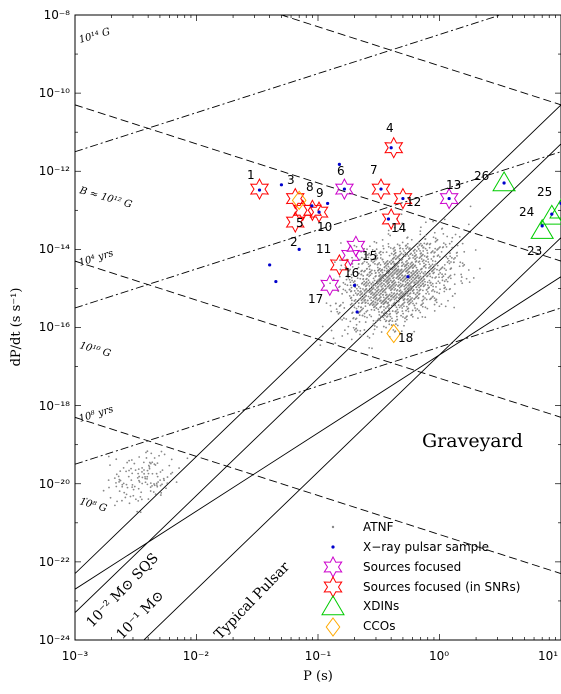  What do you see at coordinates (420, 60) in the screenshot?
I see `b-field-line` at bounding box center [420, 60].